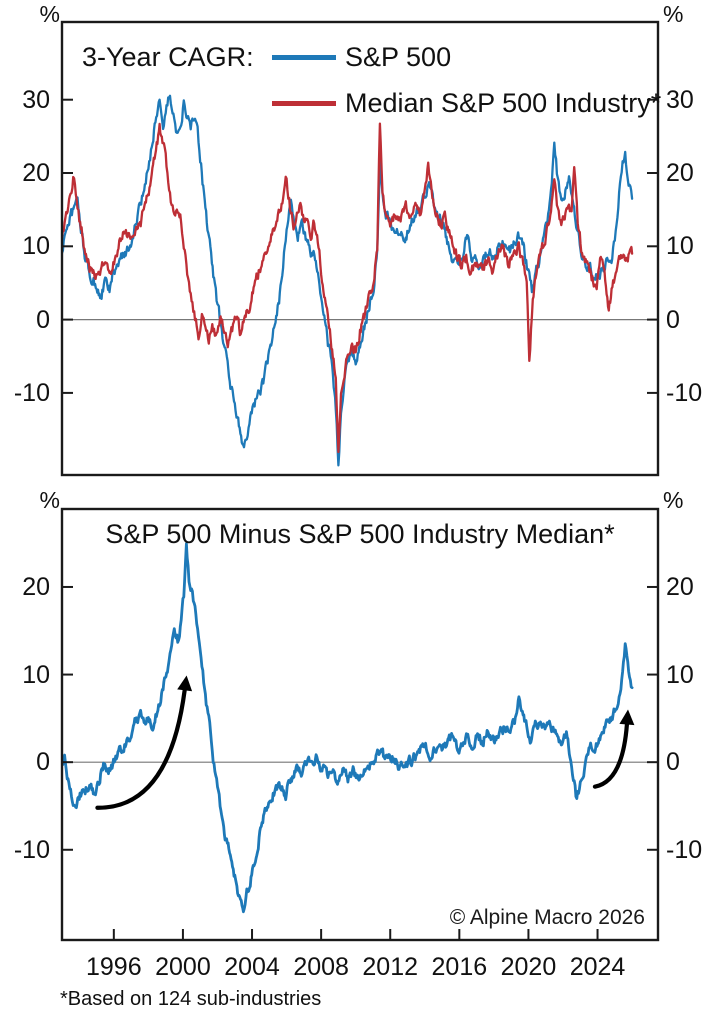 This screenshot has width=721, height=1024. What do you see at coordinates (168, 57) in the screenshot?
I see `legend-title: 3-Year CAGR:` at bounding box center [168, 57].